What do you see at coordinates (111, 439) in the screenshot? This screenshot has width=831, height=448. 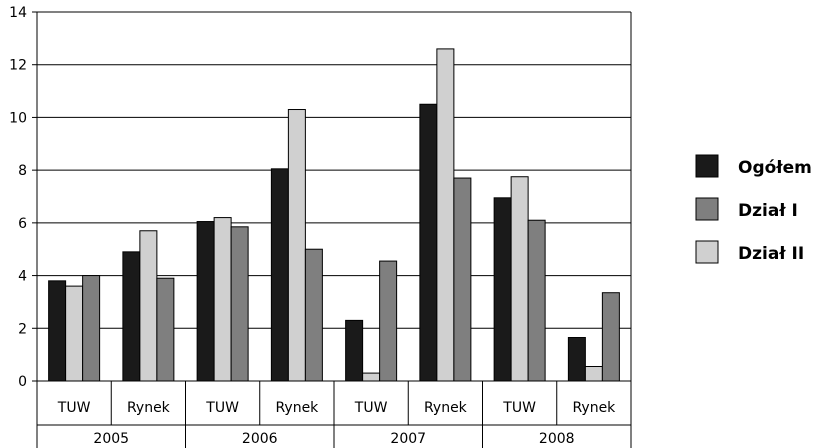 I see `x-year-label: 2005` at bounding box center [111, 439].